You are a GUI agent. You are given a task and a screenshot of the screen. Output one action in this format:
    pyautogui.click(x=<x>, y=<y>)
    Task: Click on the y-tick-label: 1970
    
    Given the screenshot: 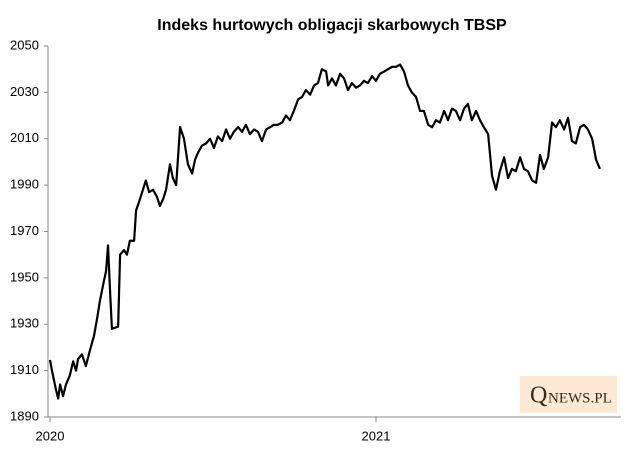 What is the action you would take?
    pyautogui.click(x=24, y=230)
    